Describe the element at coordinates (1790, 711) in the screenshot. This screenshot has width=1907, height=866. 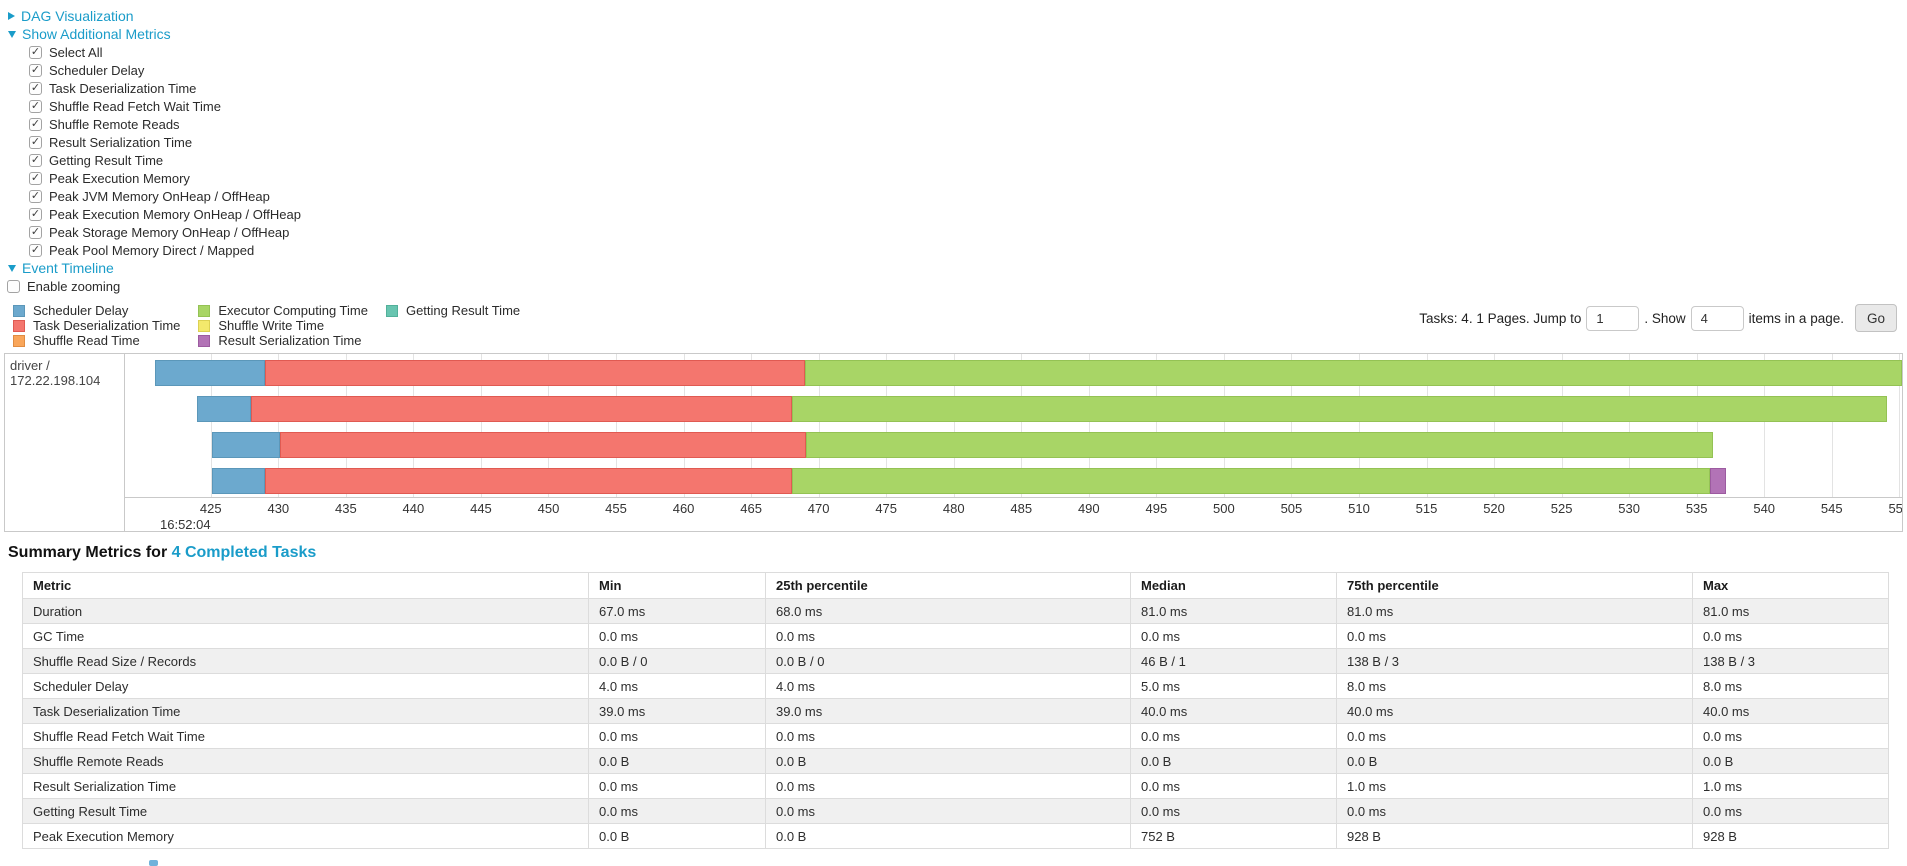
I see `metric-value-cell: 40.0 ms` at that location.